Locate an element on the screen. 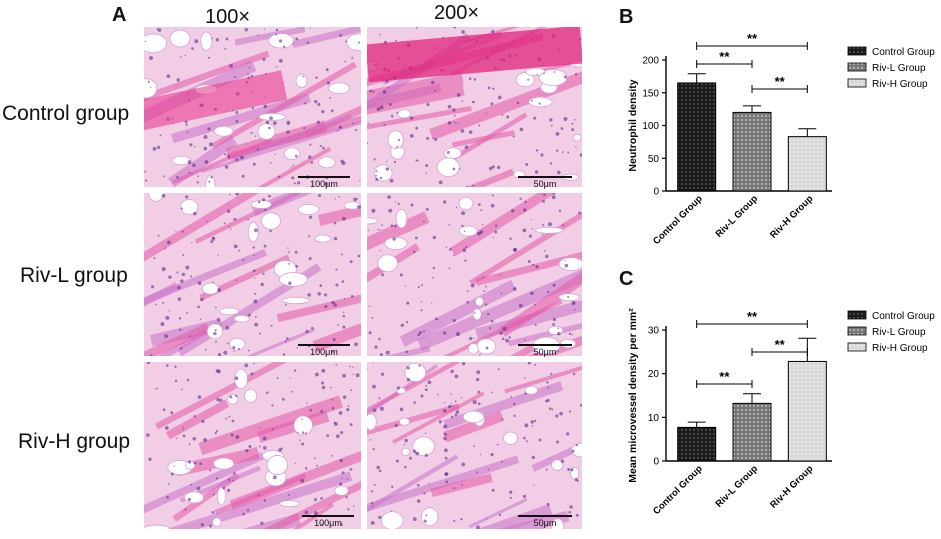  y-tick-label: 10 is located at coordinates (654, 418).